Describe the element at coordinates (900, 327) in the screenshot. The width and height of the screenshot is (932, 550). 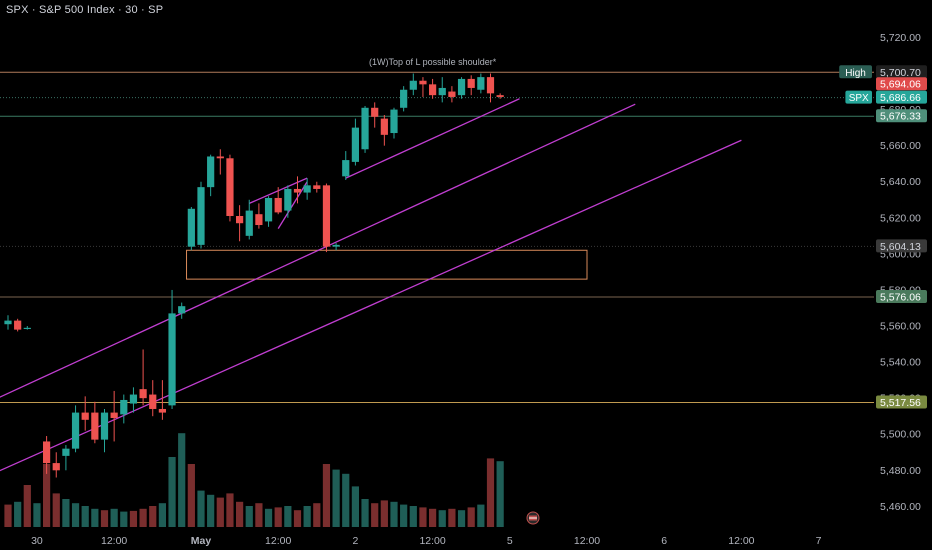
I see `y-tick-label: 5,560.00` at that location.